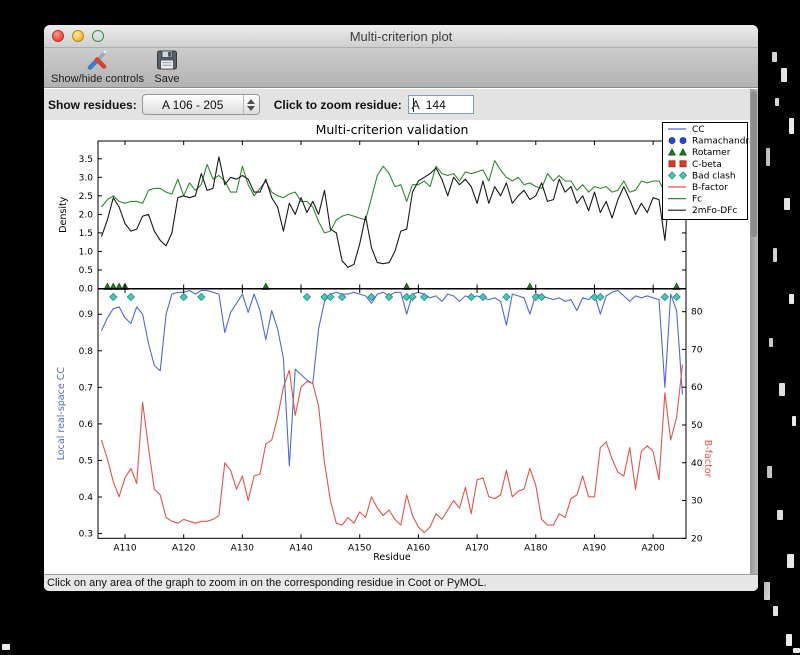  I want to click on x-tick-label: A160, so click(419, 548).